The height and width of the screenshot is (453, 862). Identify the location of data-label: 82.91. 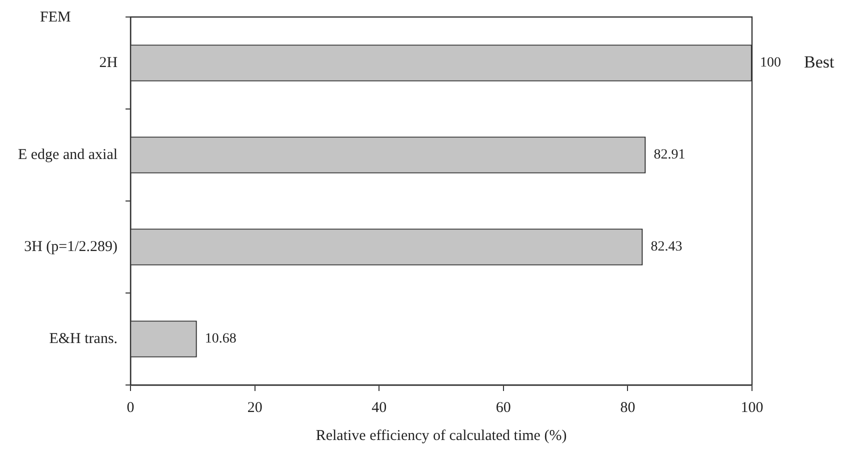
(670, 155).